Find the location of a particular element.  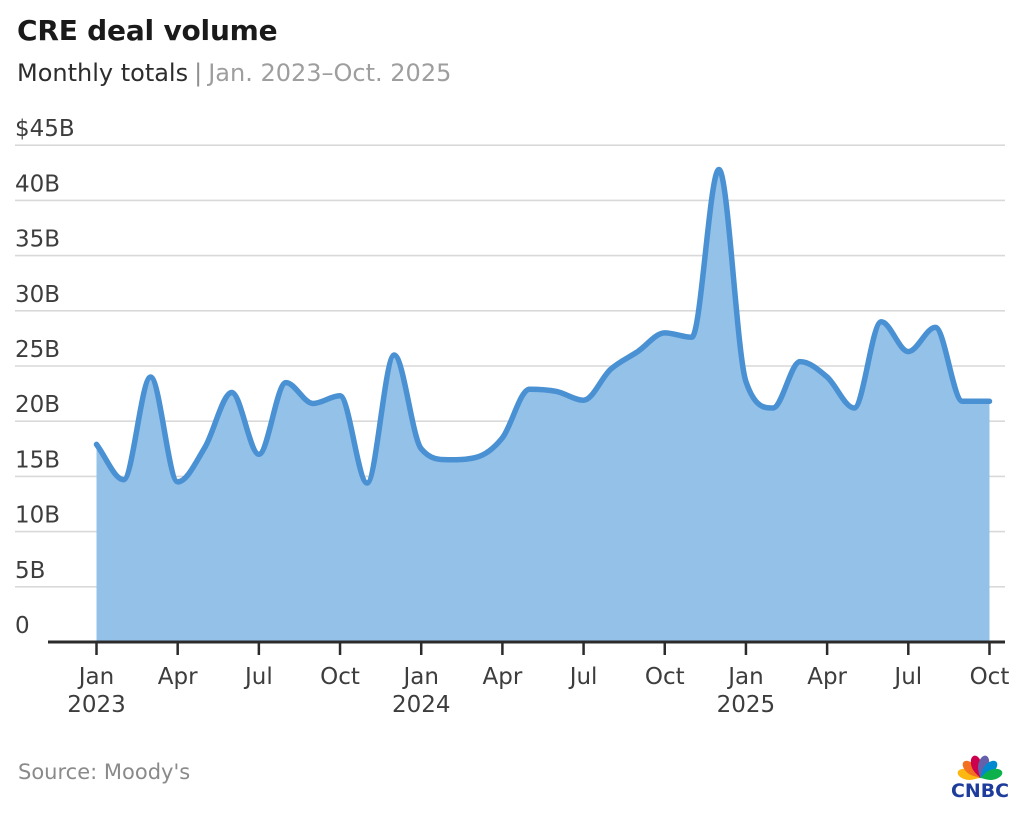

x-year-label: 2023 is located at coordinates (96, 705).